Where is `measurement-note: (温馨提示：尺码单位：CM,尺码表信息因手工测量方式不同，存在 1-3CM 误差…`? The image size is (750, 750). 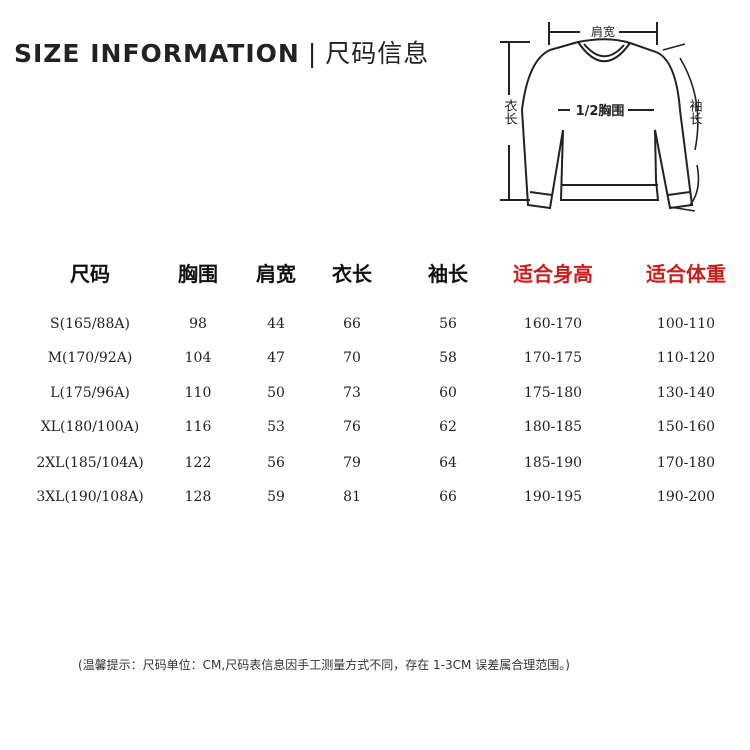
measurement-note: (温馨提示：尺码单位：CM,尺码表信息因手工测量方式不同，存在 1-3CM 误差… is located at coordinates (324, 665).